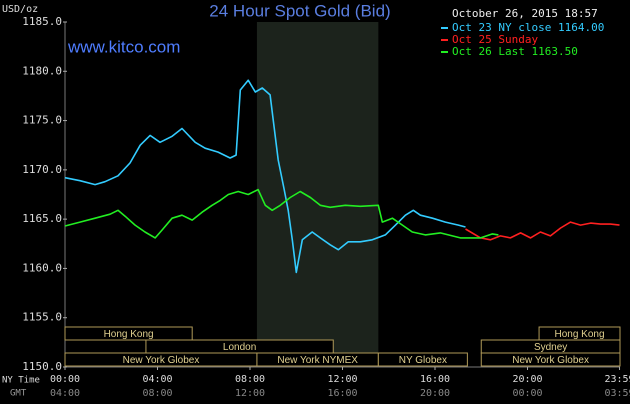  What do you see at coordinates (18, 394) in the screenshot?
I see `x2-axis-label: GMT` at bounding box center [18, 394].